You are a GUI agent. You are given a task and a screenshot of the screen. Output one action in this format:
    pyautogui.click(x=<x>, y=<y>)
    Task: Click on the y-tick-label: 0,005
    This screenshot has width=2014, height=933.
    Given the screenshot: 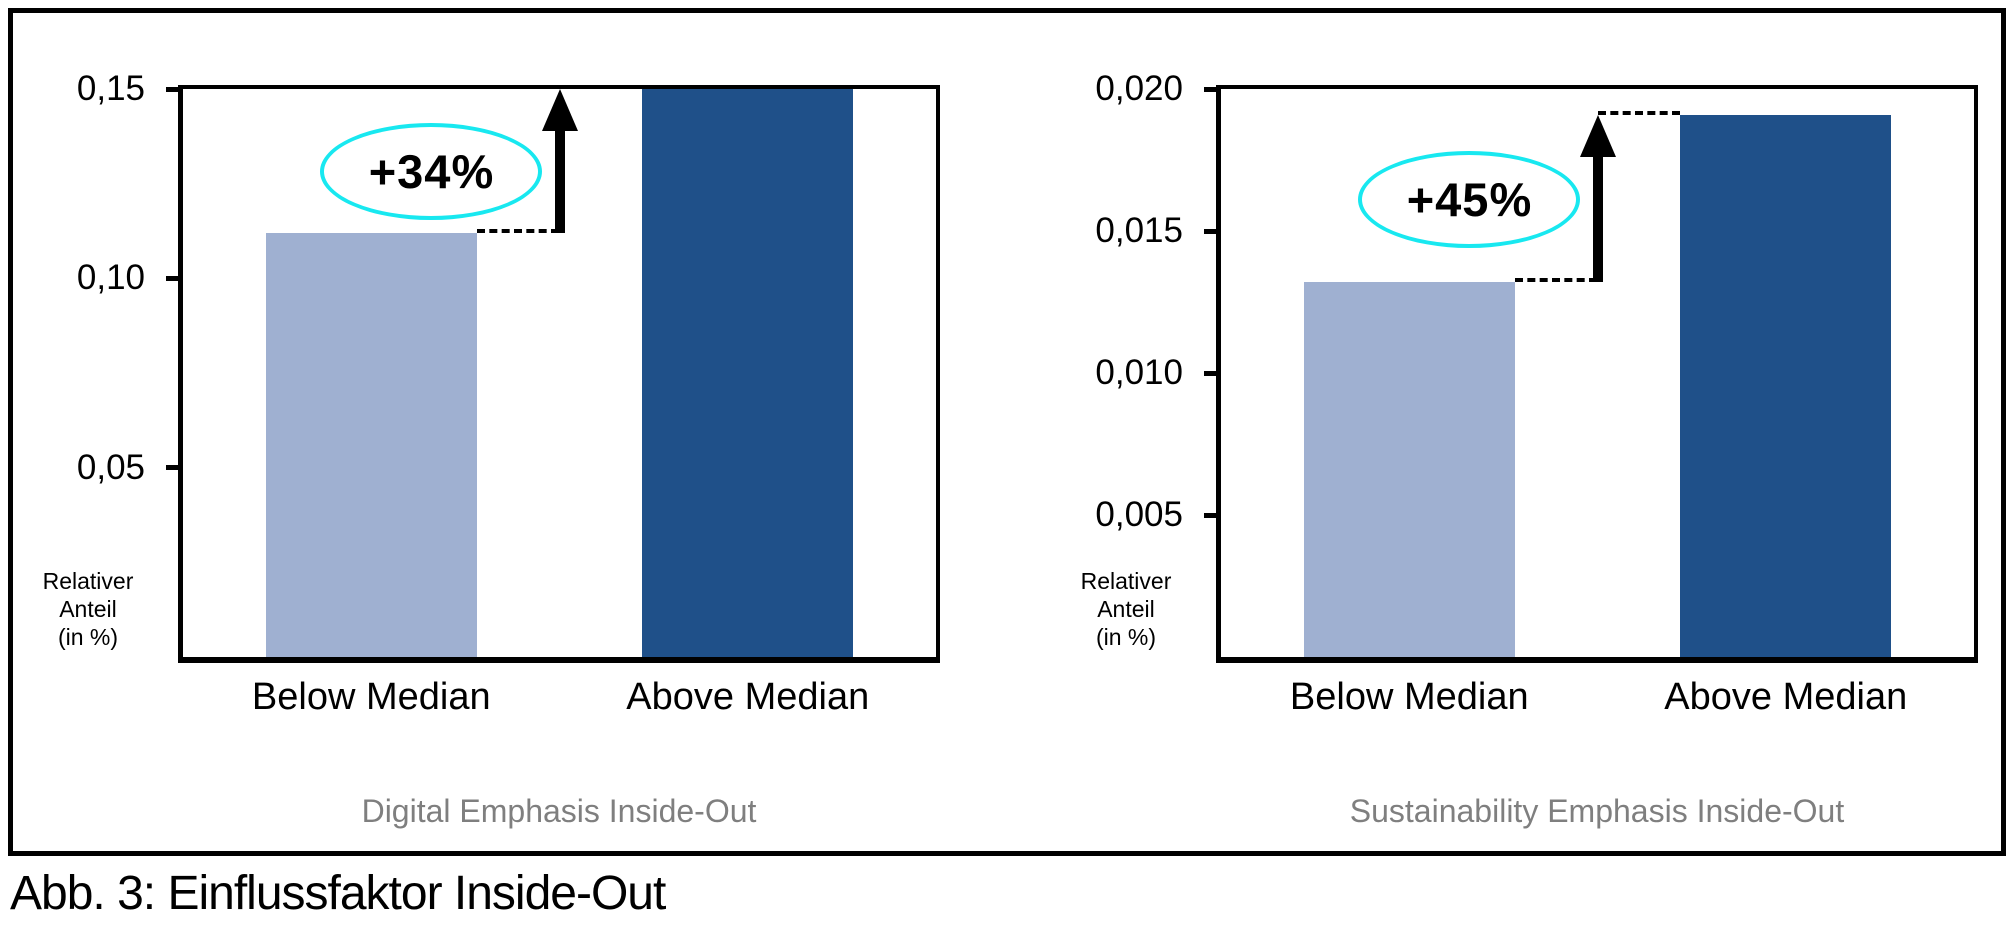 What is the action you would take?
    pyautogui.click(x=1139, y=514)
    